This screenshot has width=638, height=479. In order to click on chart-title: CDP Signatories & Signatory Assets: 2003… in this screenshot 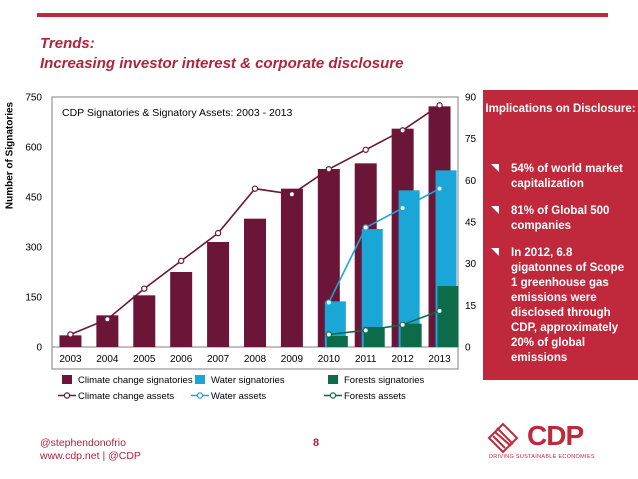, I will do `click(177, 113)`.